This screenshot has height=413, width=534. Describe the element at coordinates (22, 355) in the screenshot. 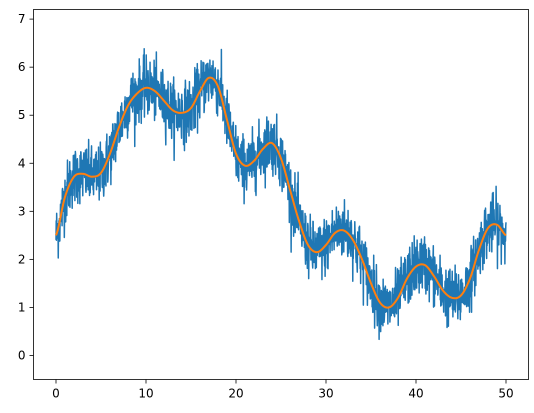

I see `y-tick-label: 0` at that location.